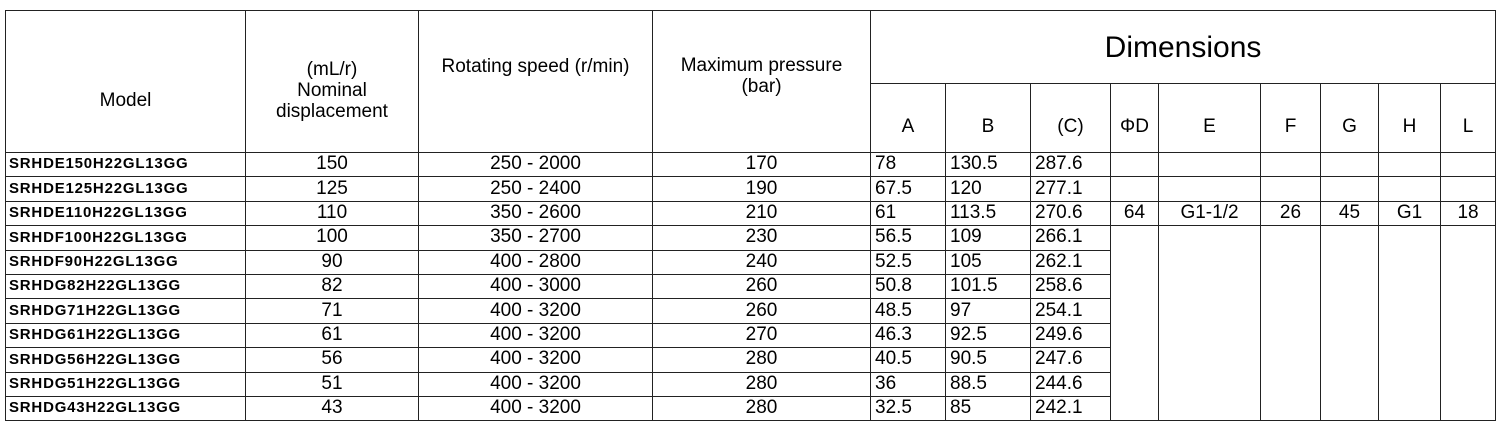 This screenshot has width=1500, height=425. Describe the element at coordinates (125, 262) in the screenshot. I see `model-cell: SRHDF90H22GL13GG` at that location.